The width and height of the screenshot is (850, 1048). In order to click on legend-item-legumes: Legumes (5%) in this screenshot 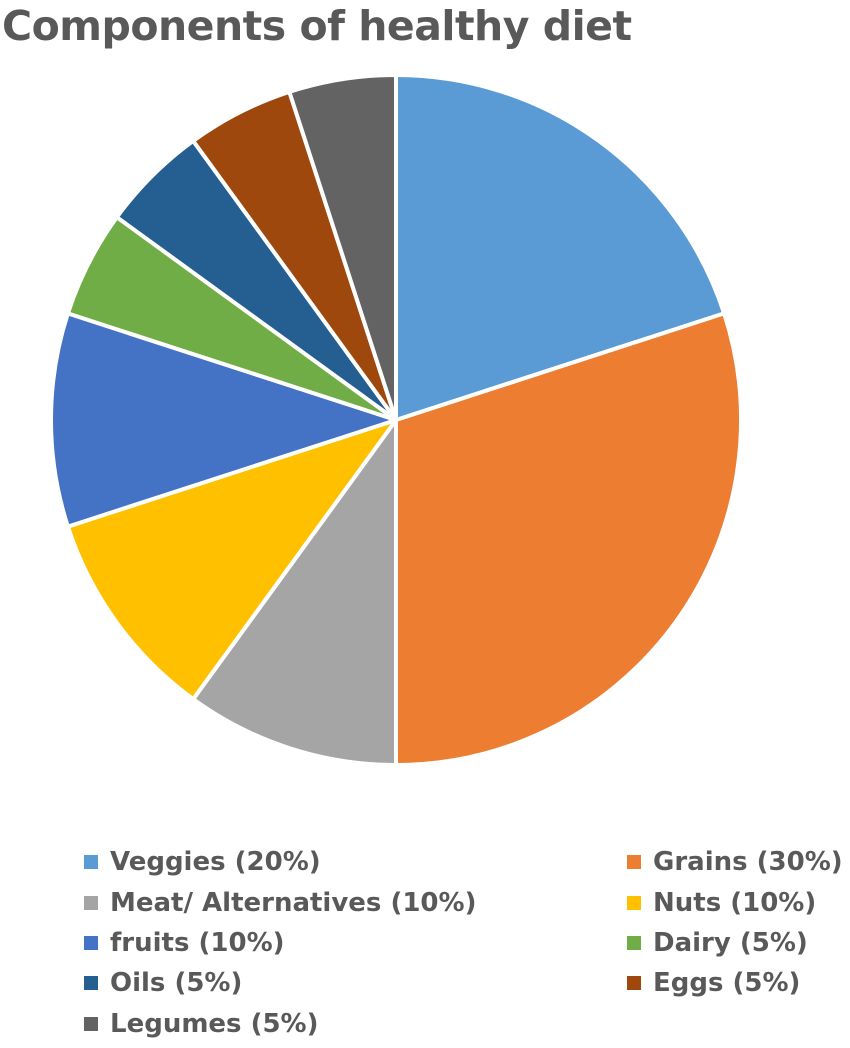, I will do `click(201, 1024)`.